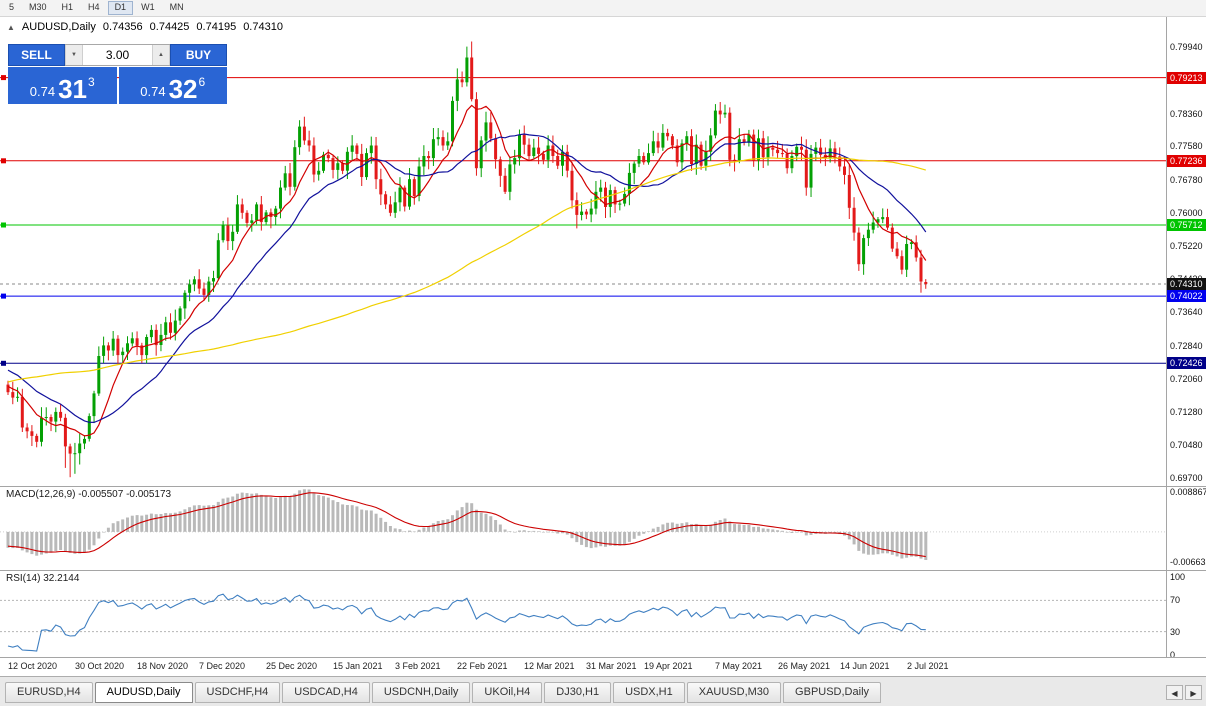 Image resolution: width=1206 pixels, height=706 pixels. Describe the element at coordinates (117, 55) in the screenshot. I see `lot-size-input: 3.00` at that location.